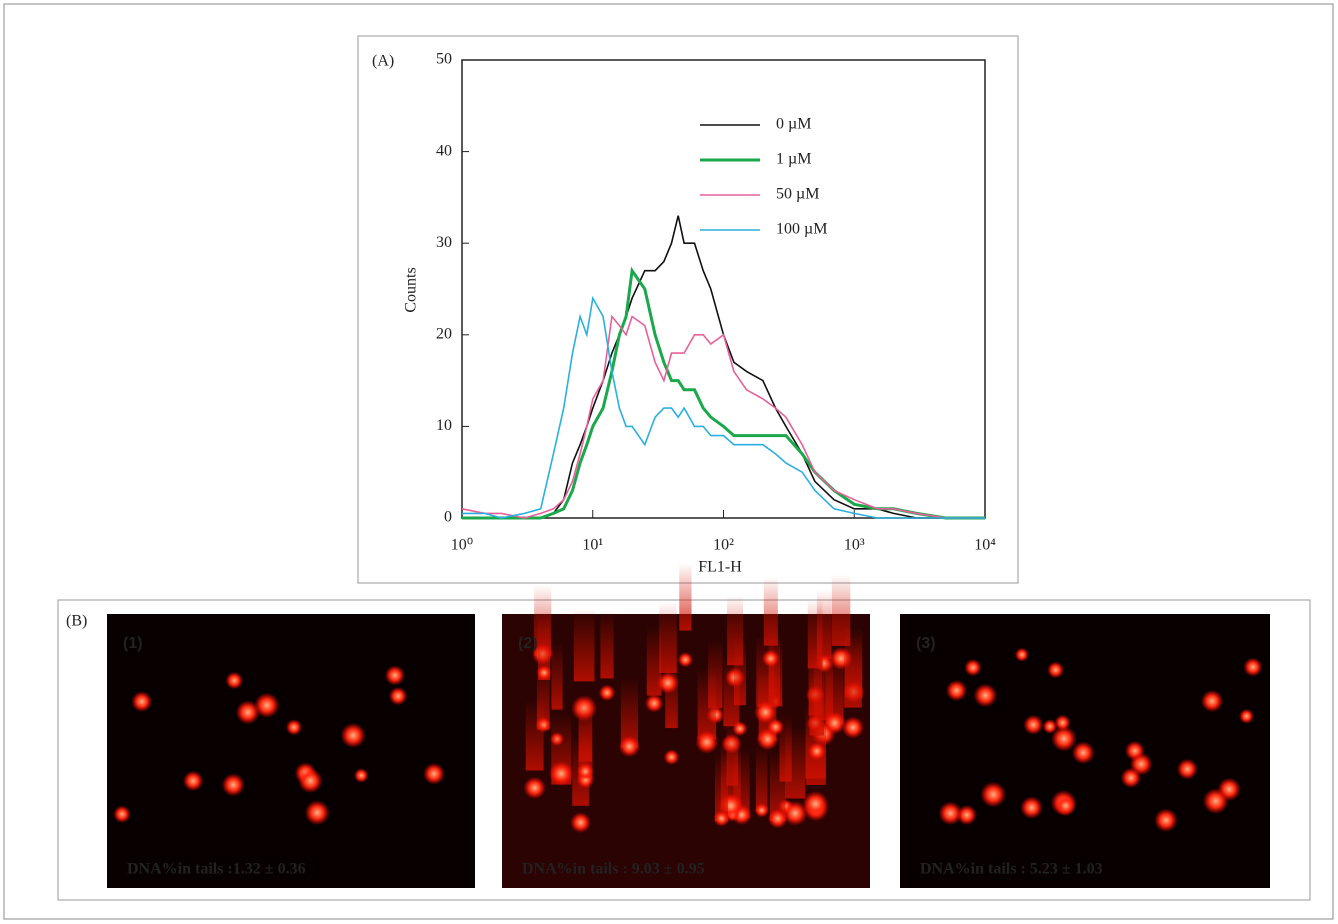 Image resolution: width=1338 pixels, height=924 pixels. What do you see at coordinates (528, 643) in the screenshot?
I see `image-label: (2)` at bounding box center [528, 643].